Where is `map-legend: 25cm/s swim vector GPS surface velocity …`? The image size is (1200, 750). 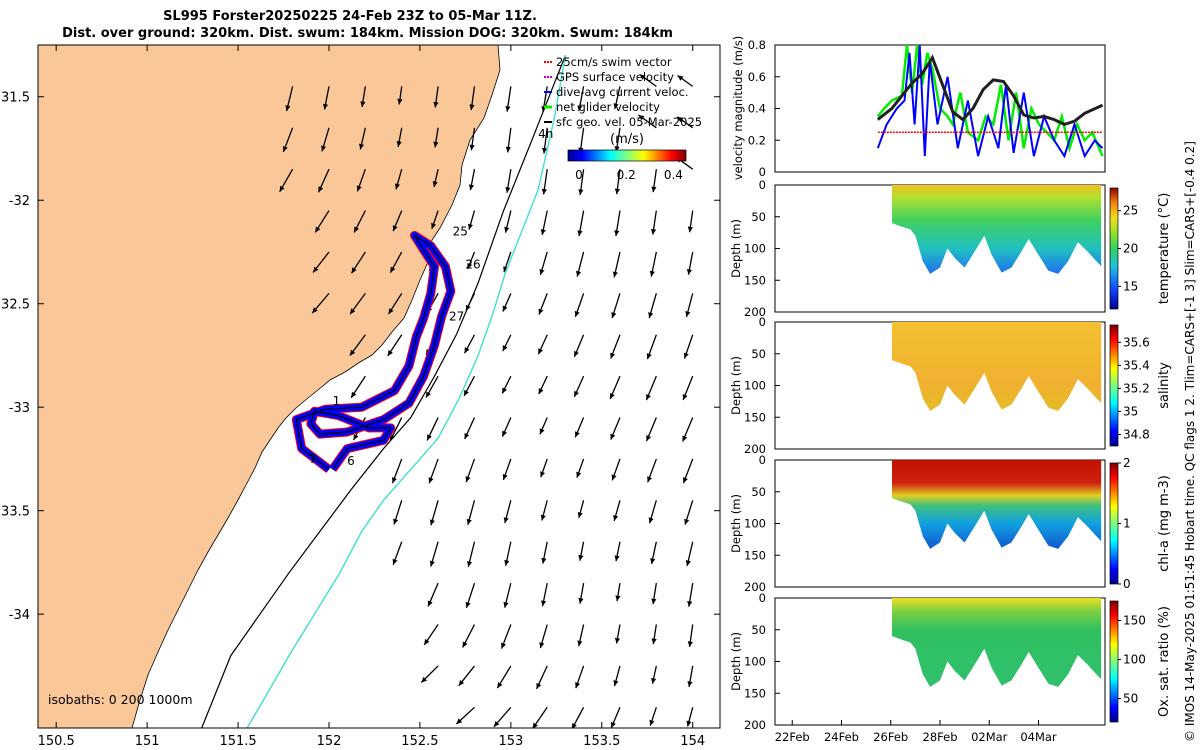
map-legend: 25cm/s swim vector GPS surface velocity … is located at coordinates (623, 92).